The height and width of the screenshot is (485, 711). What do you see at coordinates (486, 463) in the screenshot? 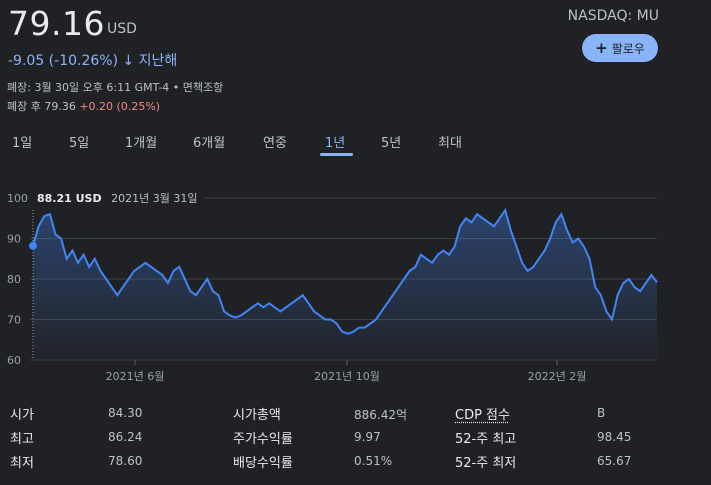
I see `stat-label-52w-low: 52-주 최저` at bounding box center [486, 463].